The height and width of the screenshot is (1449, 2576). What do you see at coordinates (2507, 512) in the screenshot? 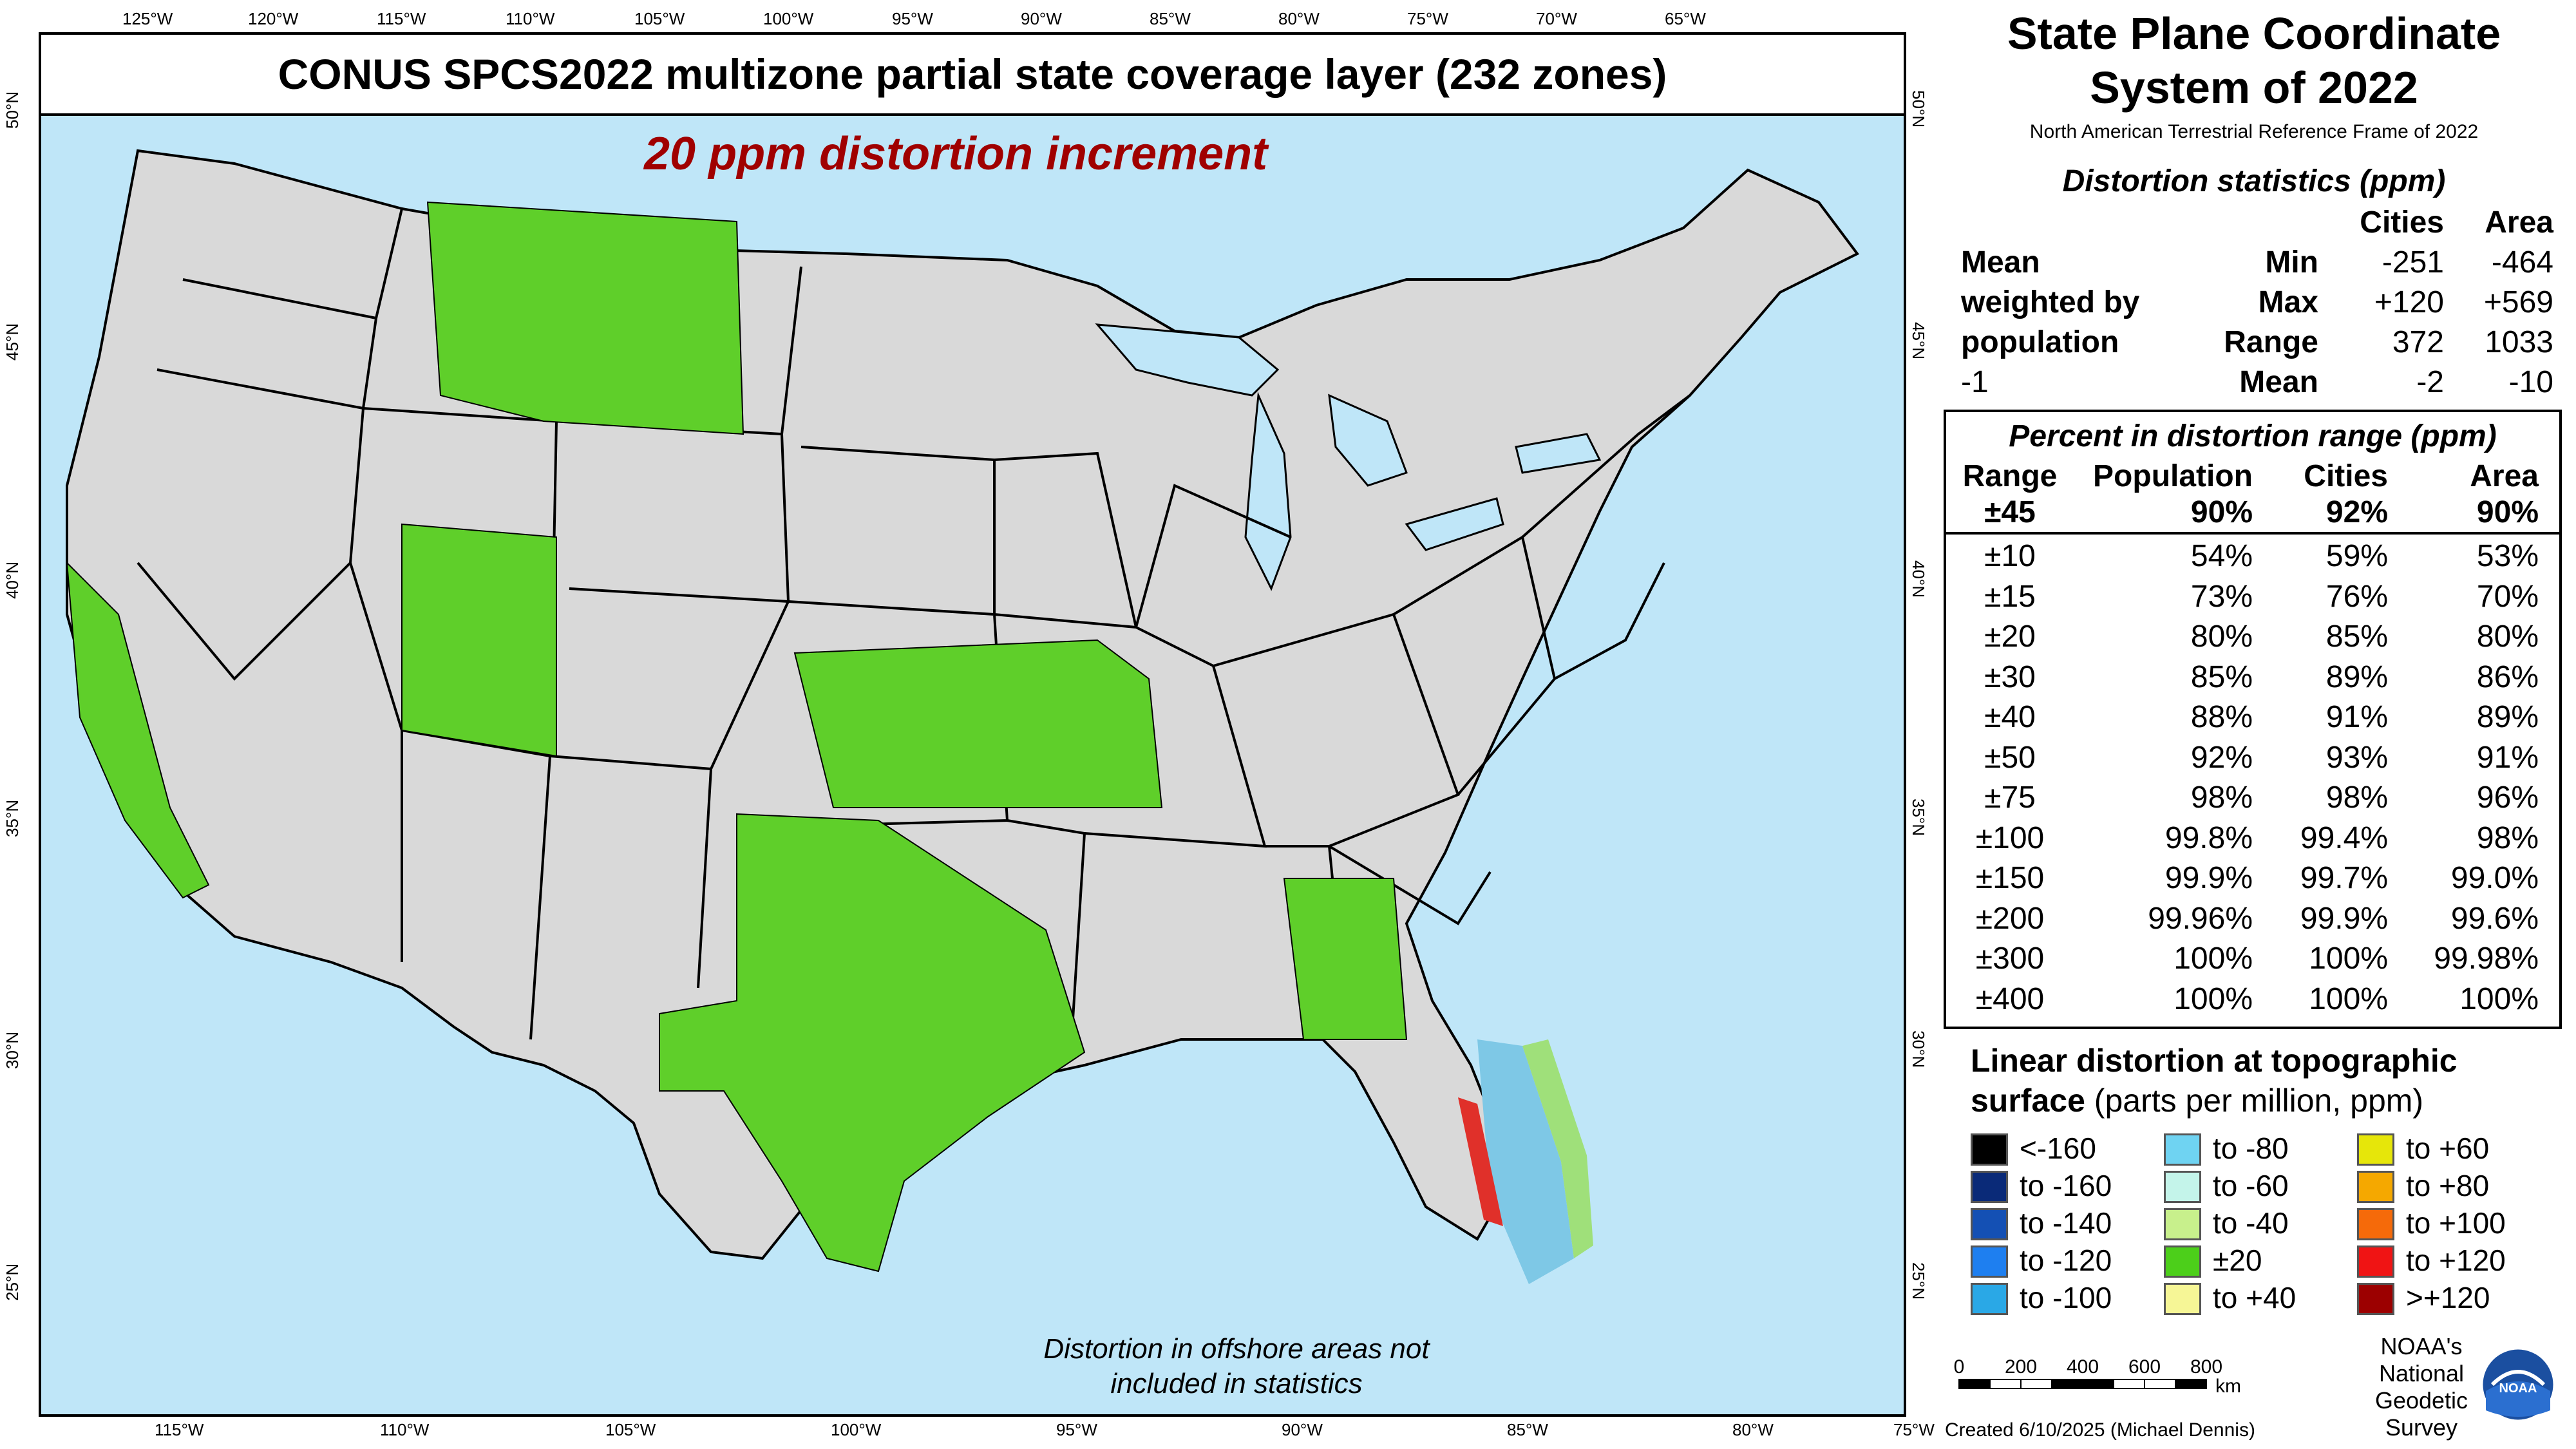
I see `percent-row-area: 90%` at bounding box center [2507, 512].